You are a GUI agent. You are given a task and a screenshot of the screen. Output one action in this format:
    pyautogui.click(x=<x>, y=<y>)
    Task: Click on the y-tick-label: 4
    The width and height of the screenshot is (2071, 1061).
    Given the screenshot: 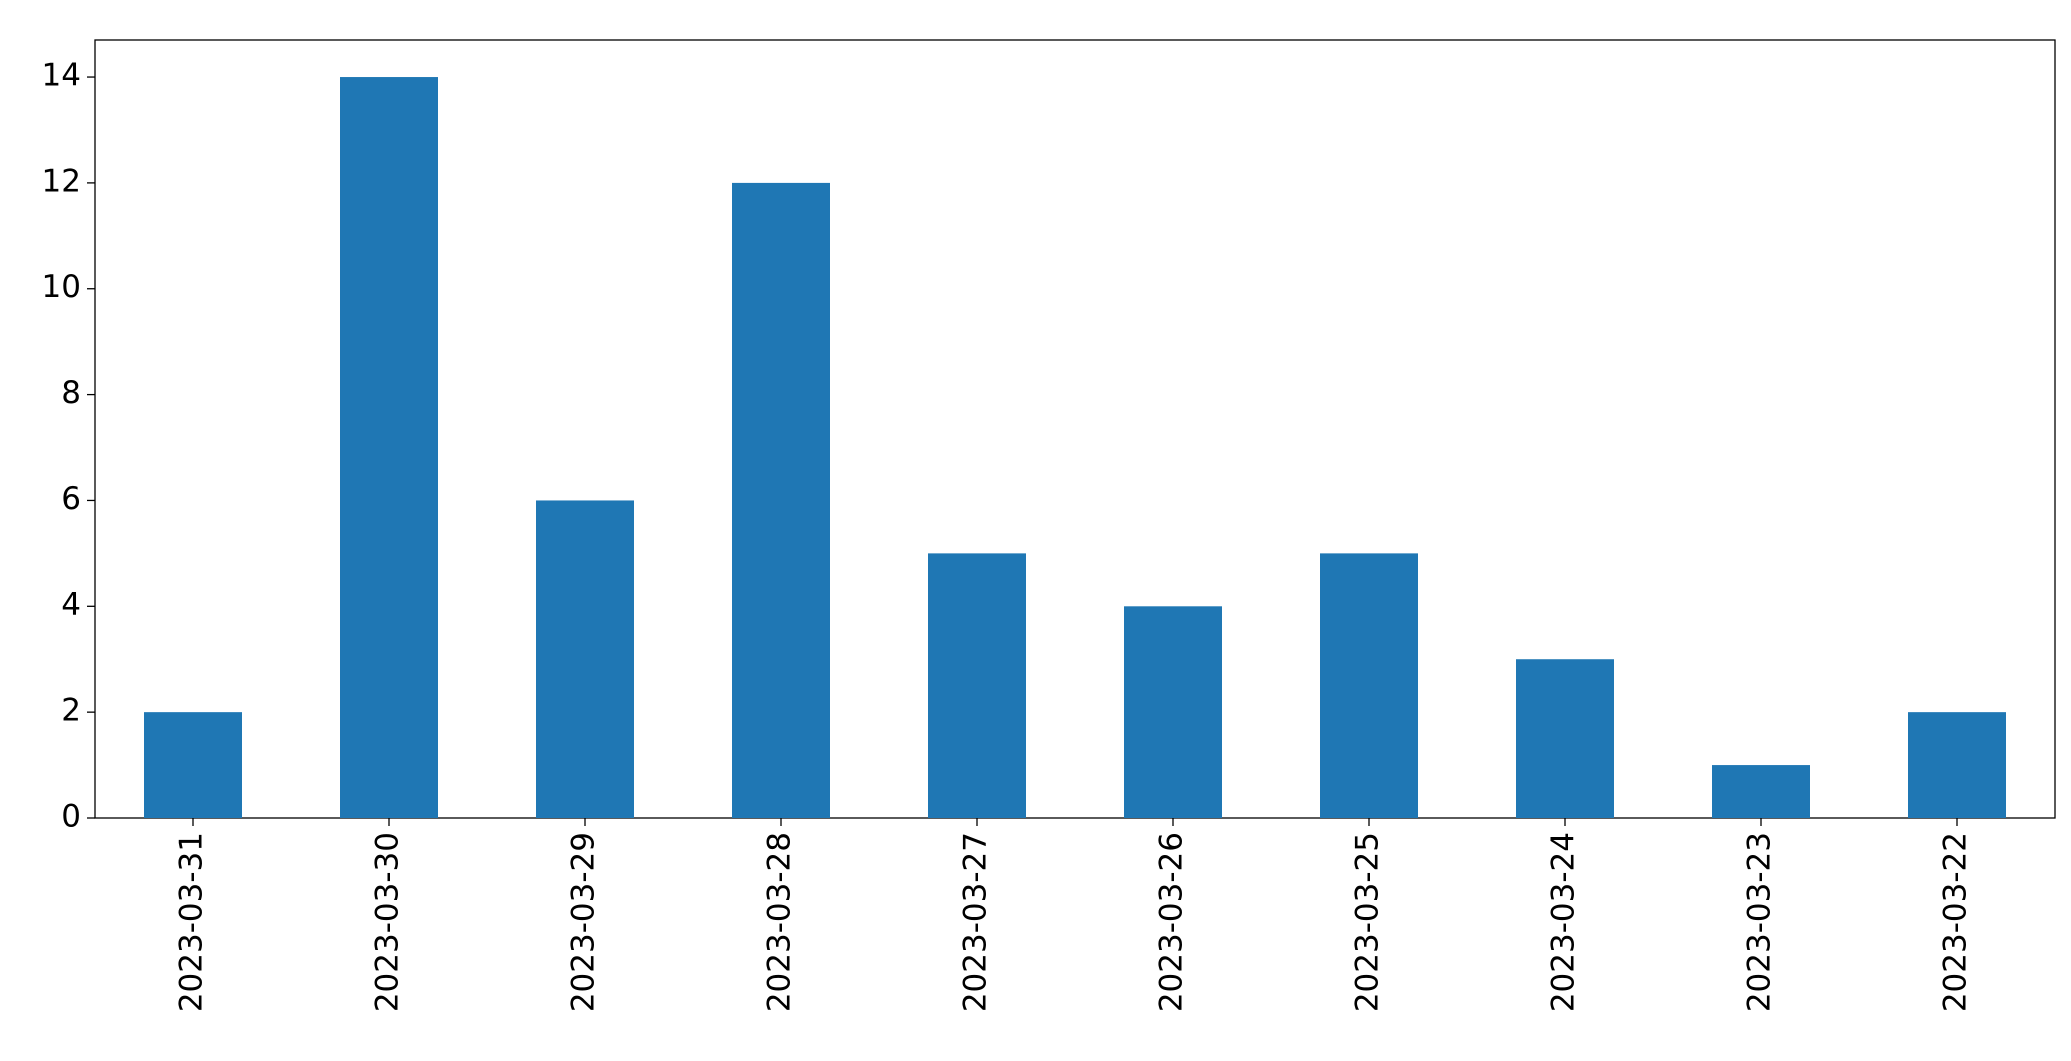 What is the action you would take?
    pyautogui.click(x=71, y=605)
    